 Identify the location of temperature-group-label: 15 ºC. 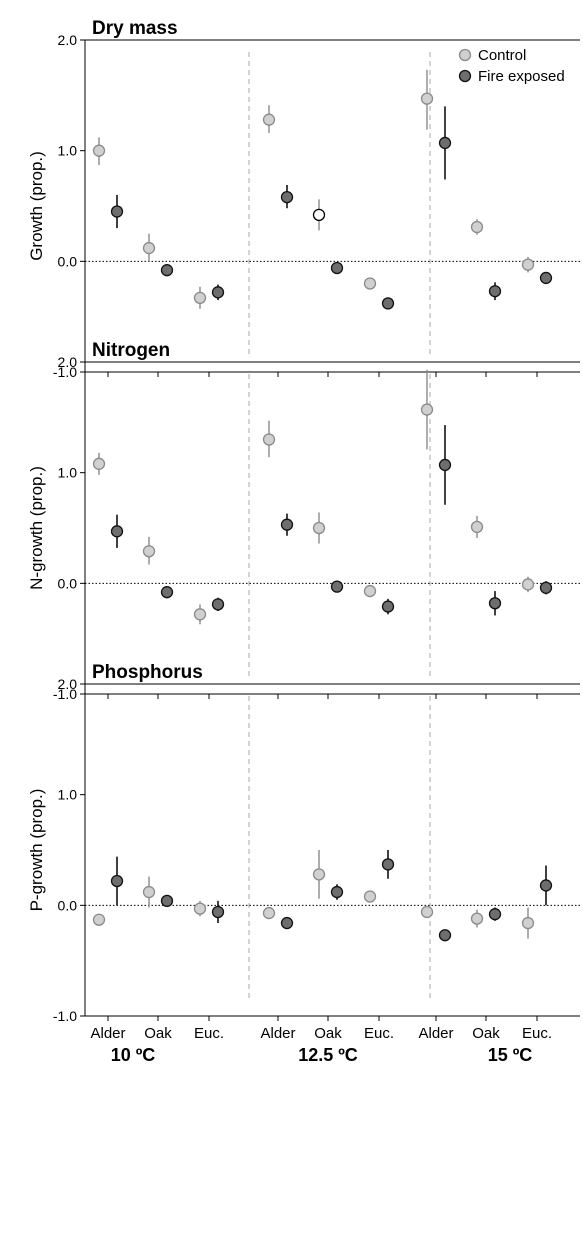
(510, 1055).